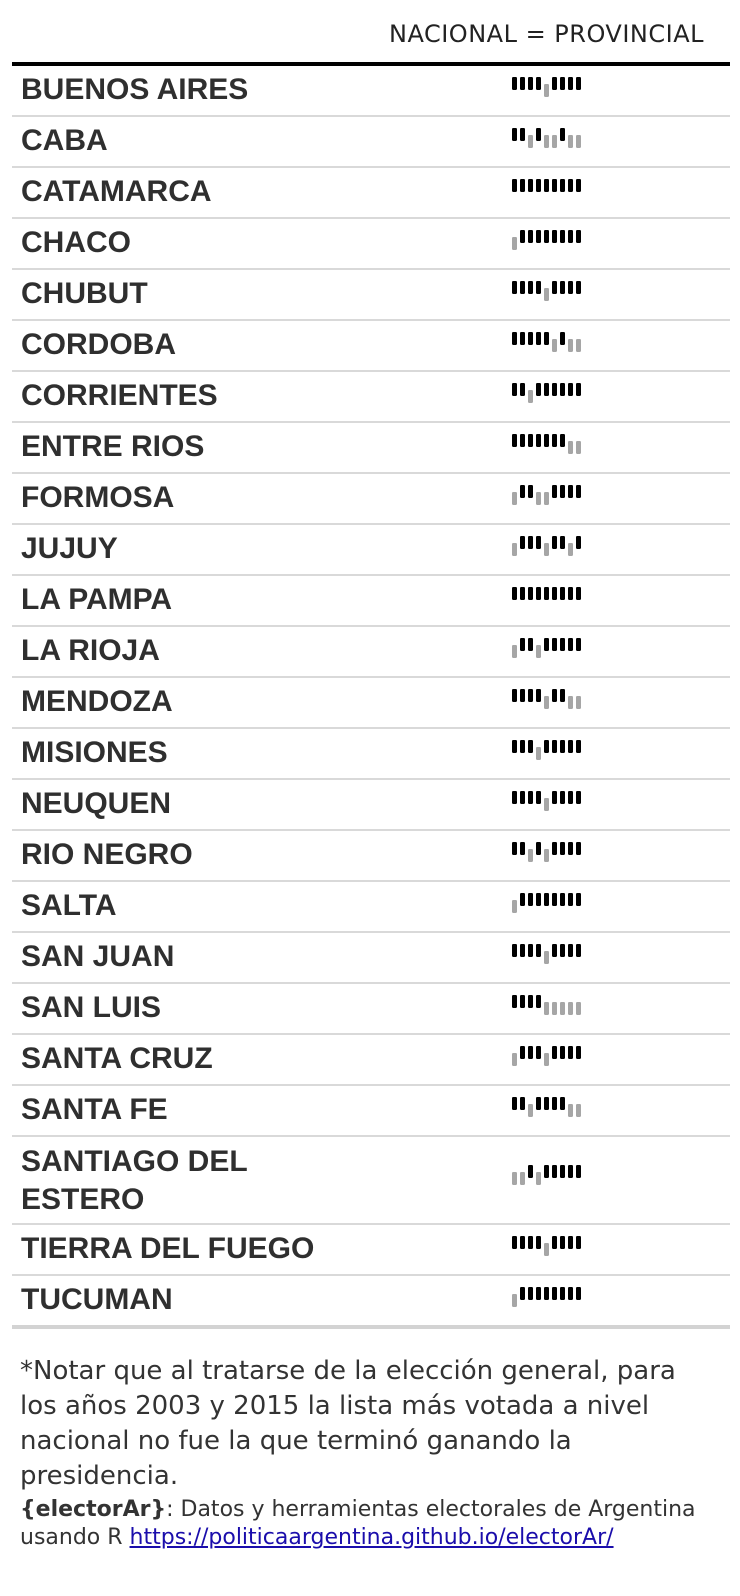 The height and width of the screenshot is (1596, 740). Describe the element at coordinates (97, 701) in the screenshot. I see `province-name: MENDOZA` at that location.